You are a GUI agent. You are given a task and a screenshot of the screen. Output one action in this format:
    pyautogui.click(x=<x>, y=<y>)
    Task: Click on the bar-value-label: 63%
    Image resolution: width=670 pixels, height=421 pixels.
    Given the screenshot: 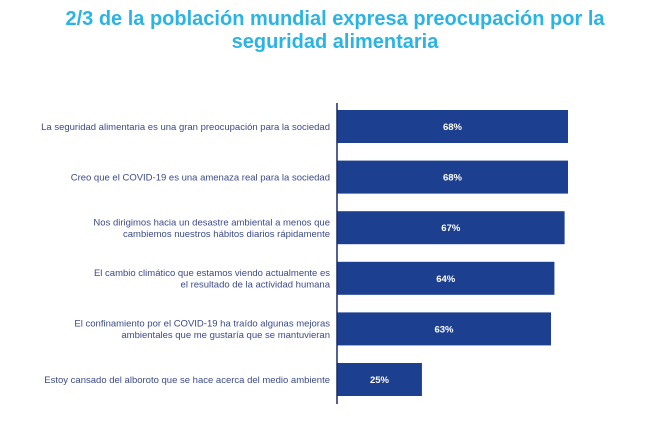 What is the action you would take?
    pyautogui.click(x=444, y=329)
    